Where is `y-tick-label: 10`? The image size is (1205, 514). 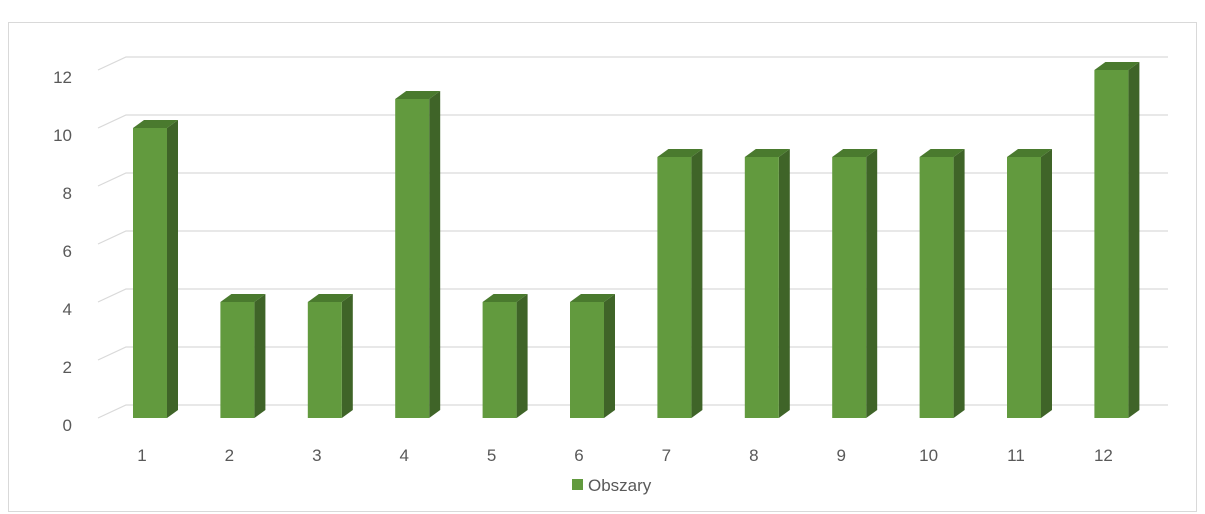 y-tick-label: 10 is located at coordinates (62, 135).